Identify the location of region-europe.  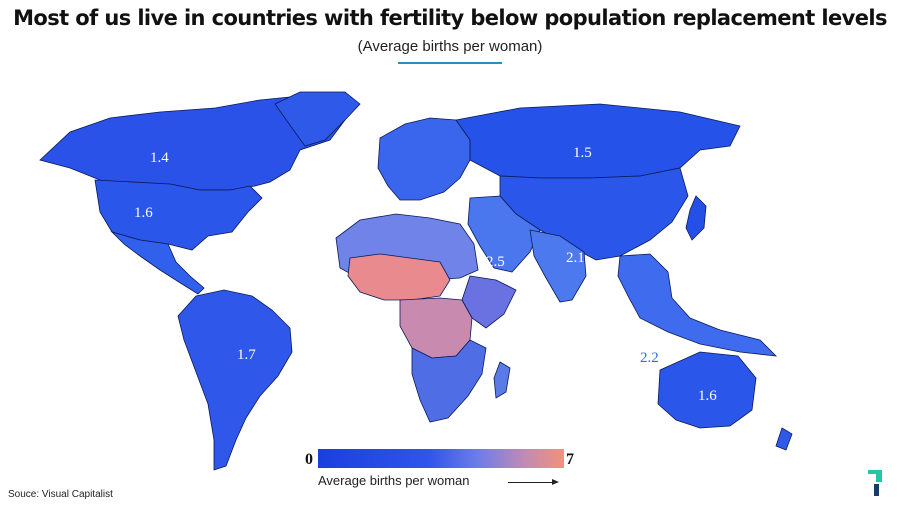
(424, 159).